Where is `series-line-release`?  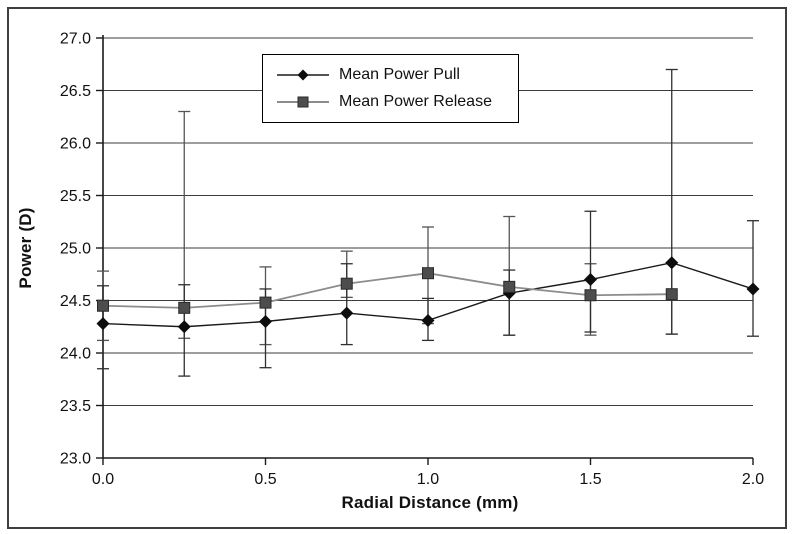 series-line-release is located at coordinates (387, 290).